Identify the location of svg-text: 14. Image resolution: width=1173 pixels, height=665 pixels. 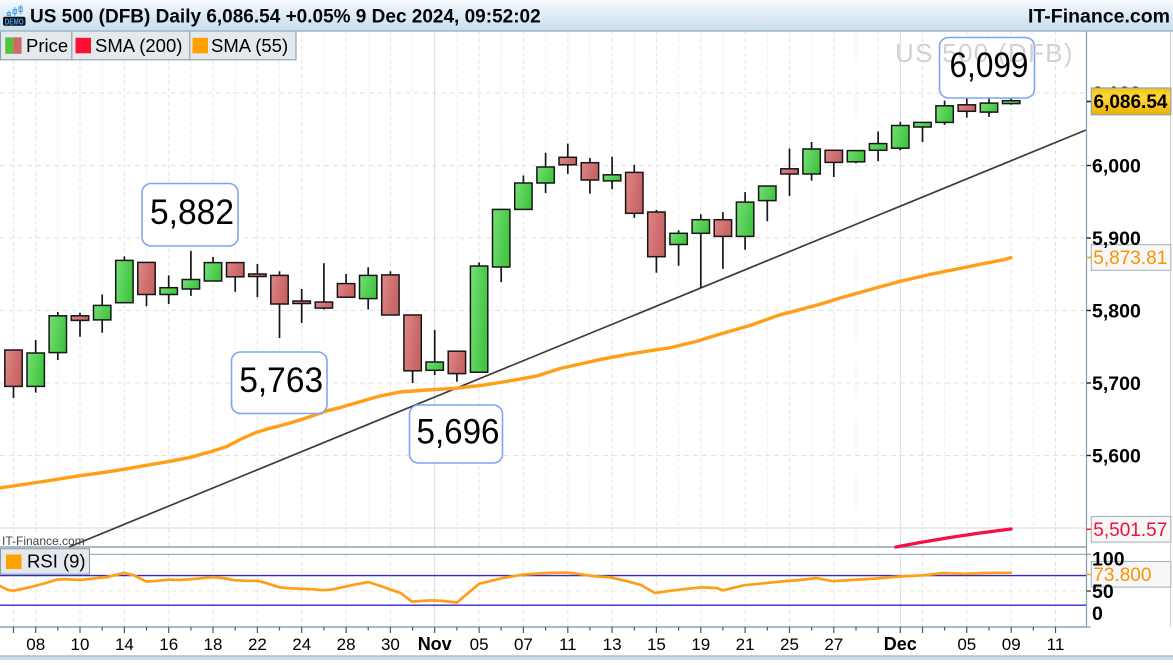
(124, 644).